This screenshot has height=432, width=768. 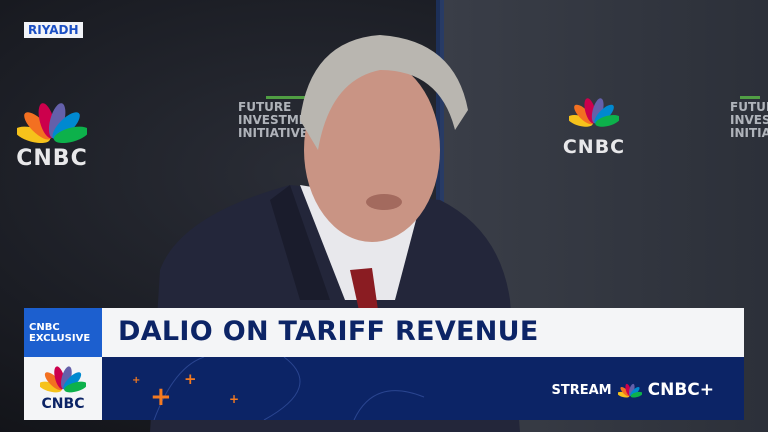 I want to click on headline: DALIO ON TARIFF REVENUE, so click(x=328, y=331).